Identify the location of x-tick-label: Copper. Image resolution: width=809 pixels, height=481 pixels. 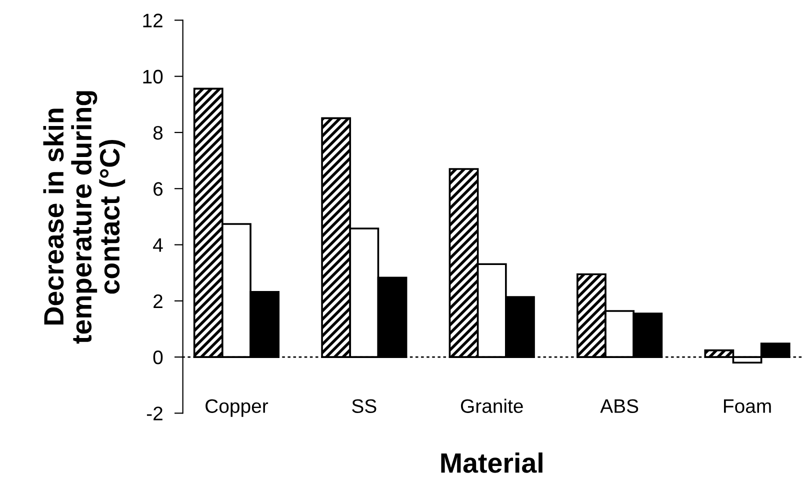
(237, 408).